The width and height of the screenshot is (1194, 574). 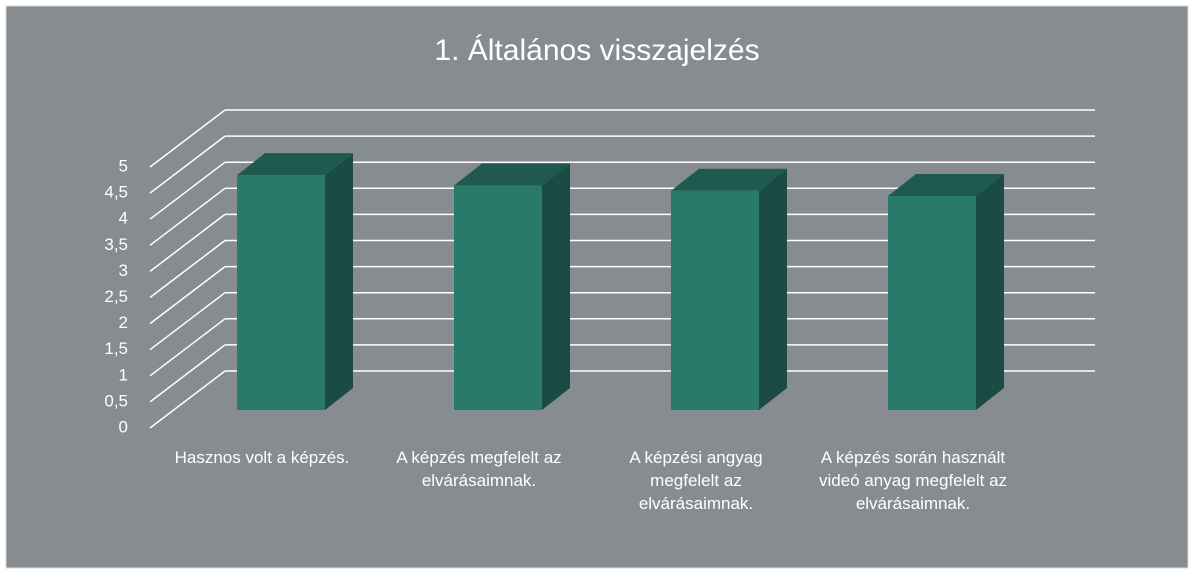 I want to click on x-tick-label: A képzés megfelelt az elvárásaimnak., so click(x=479, y=469).